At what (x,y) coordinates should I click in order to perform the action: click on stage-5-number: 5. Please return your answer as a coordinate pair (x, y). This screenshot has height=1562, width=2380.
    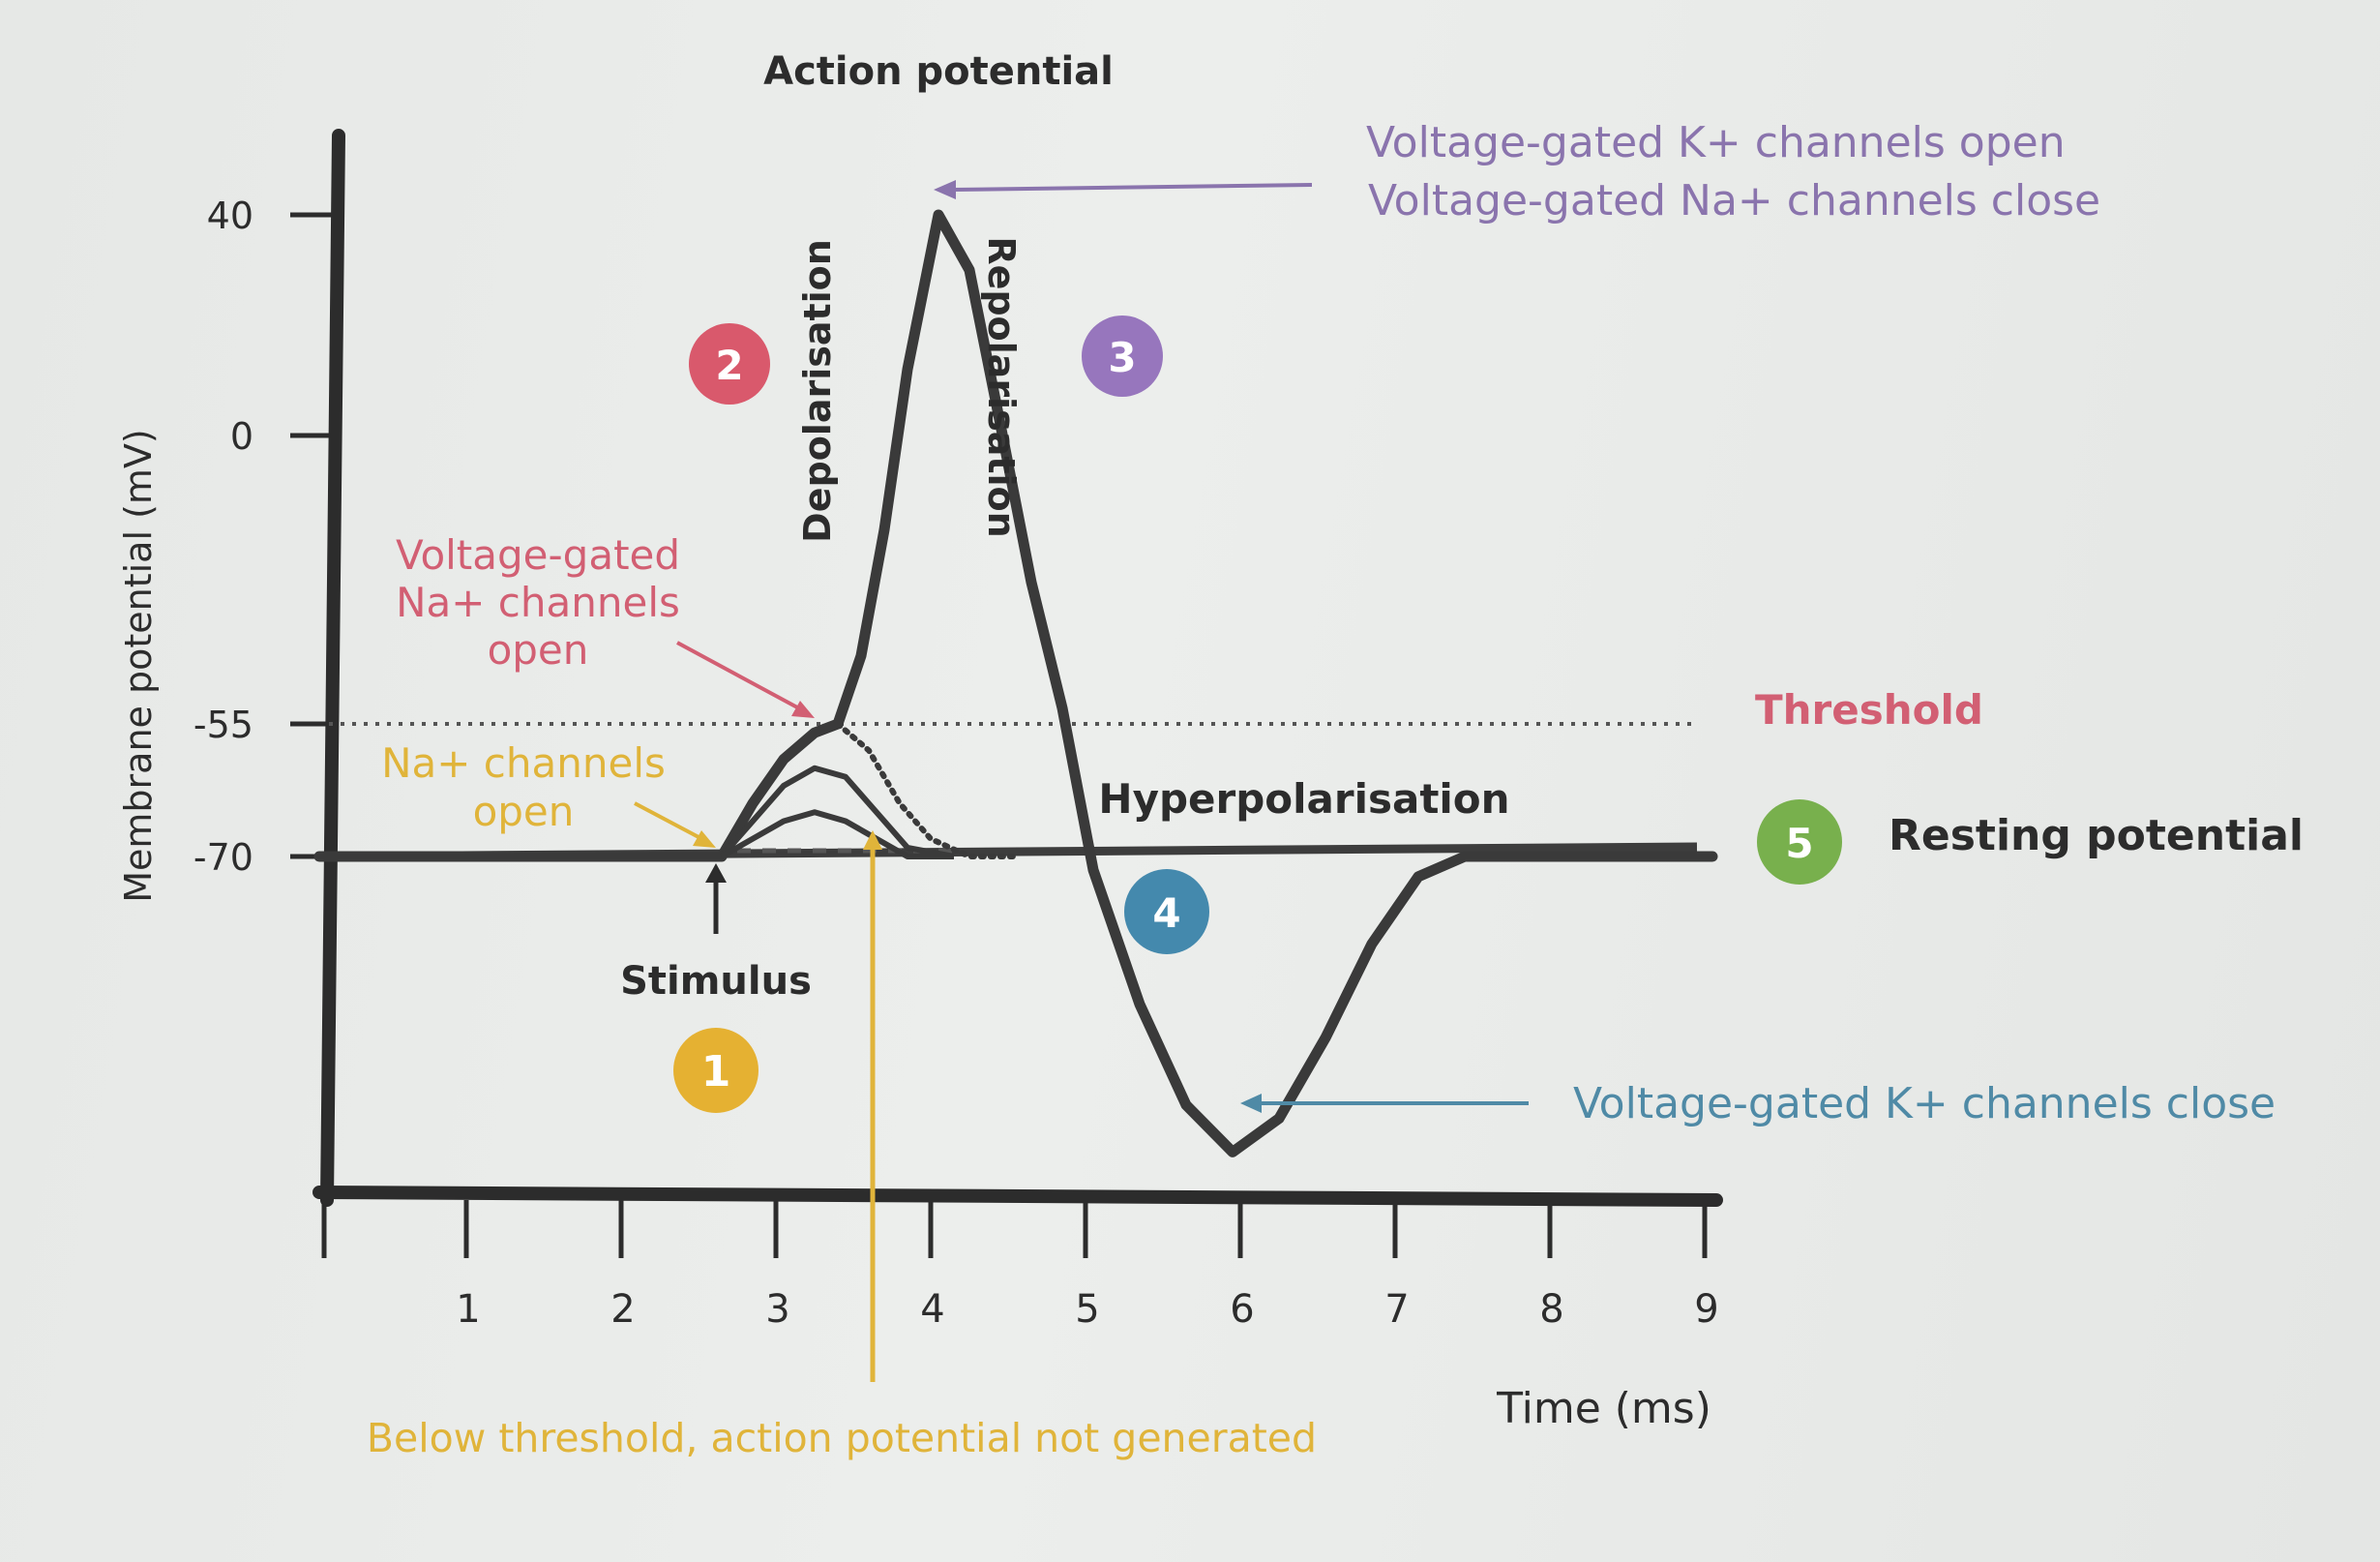
    Looking at the image, I should click on (1799, 844).